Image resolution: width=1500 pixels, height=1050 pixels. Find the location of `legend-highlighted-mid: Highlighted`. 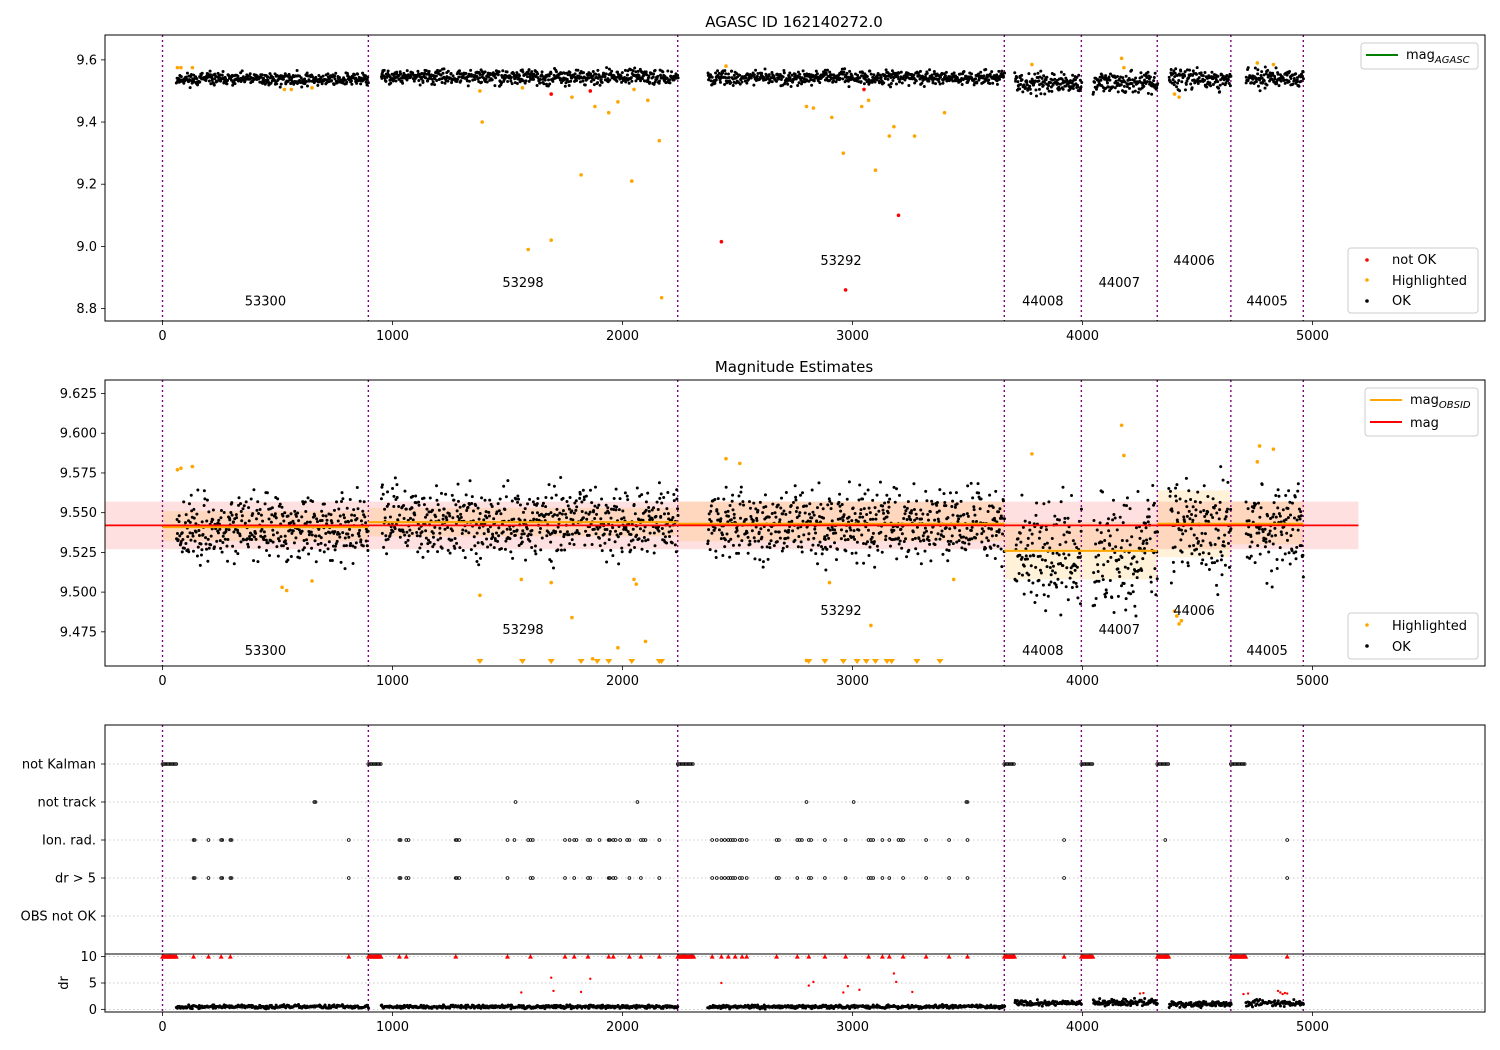

legend-highlighted-mid: Highlighted is located at coordinates (1429, 626).